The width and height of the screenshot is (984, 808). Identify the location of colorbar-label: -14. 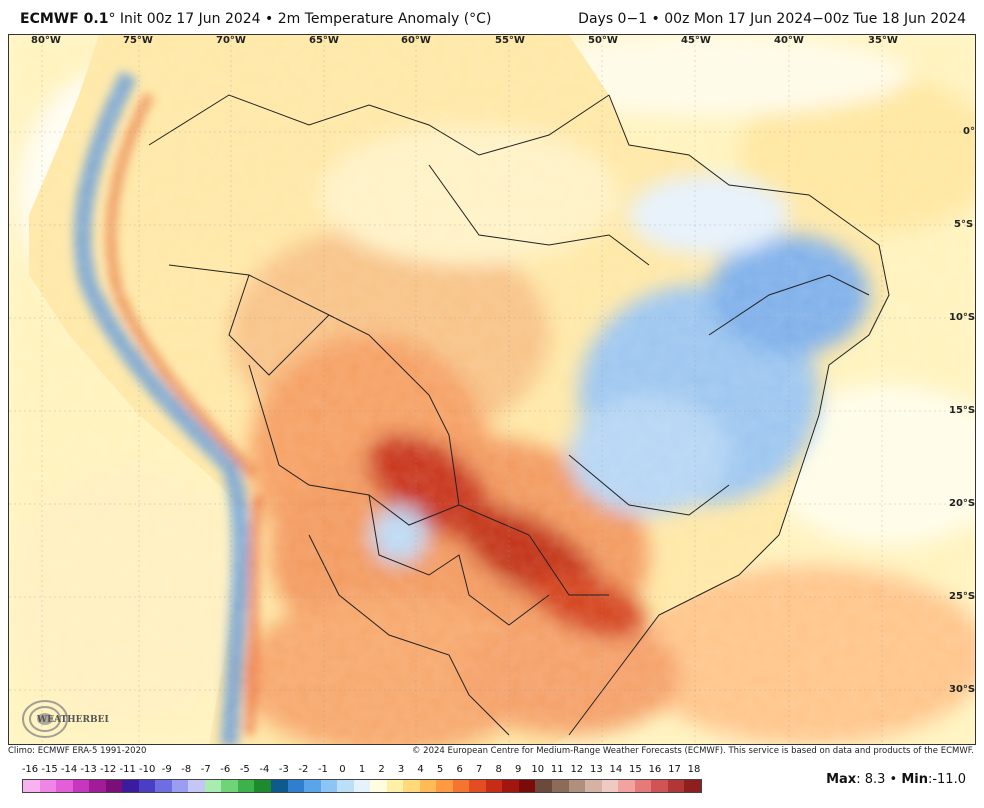
(69, 769).